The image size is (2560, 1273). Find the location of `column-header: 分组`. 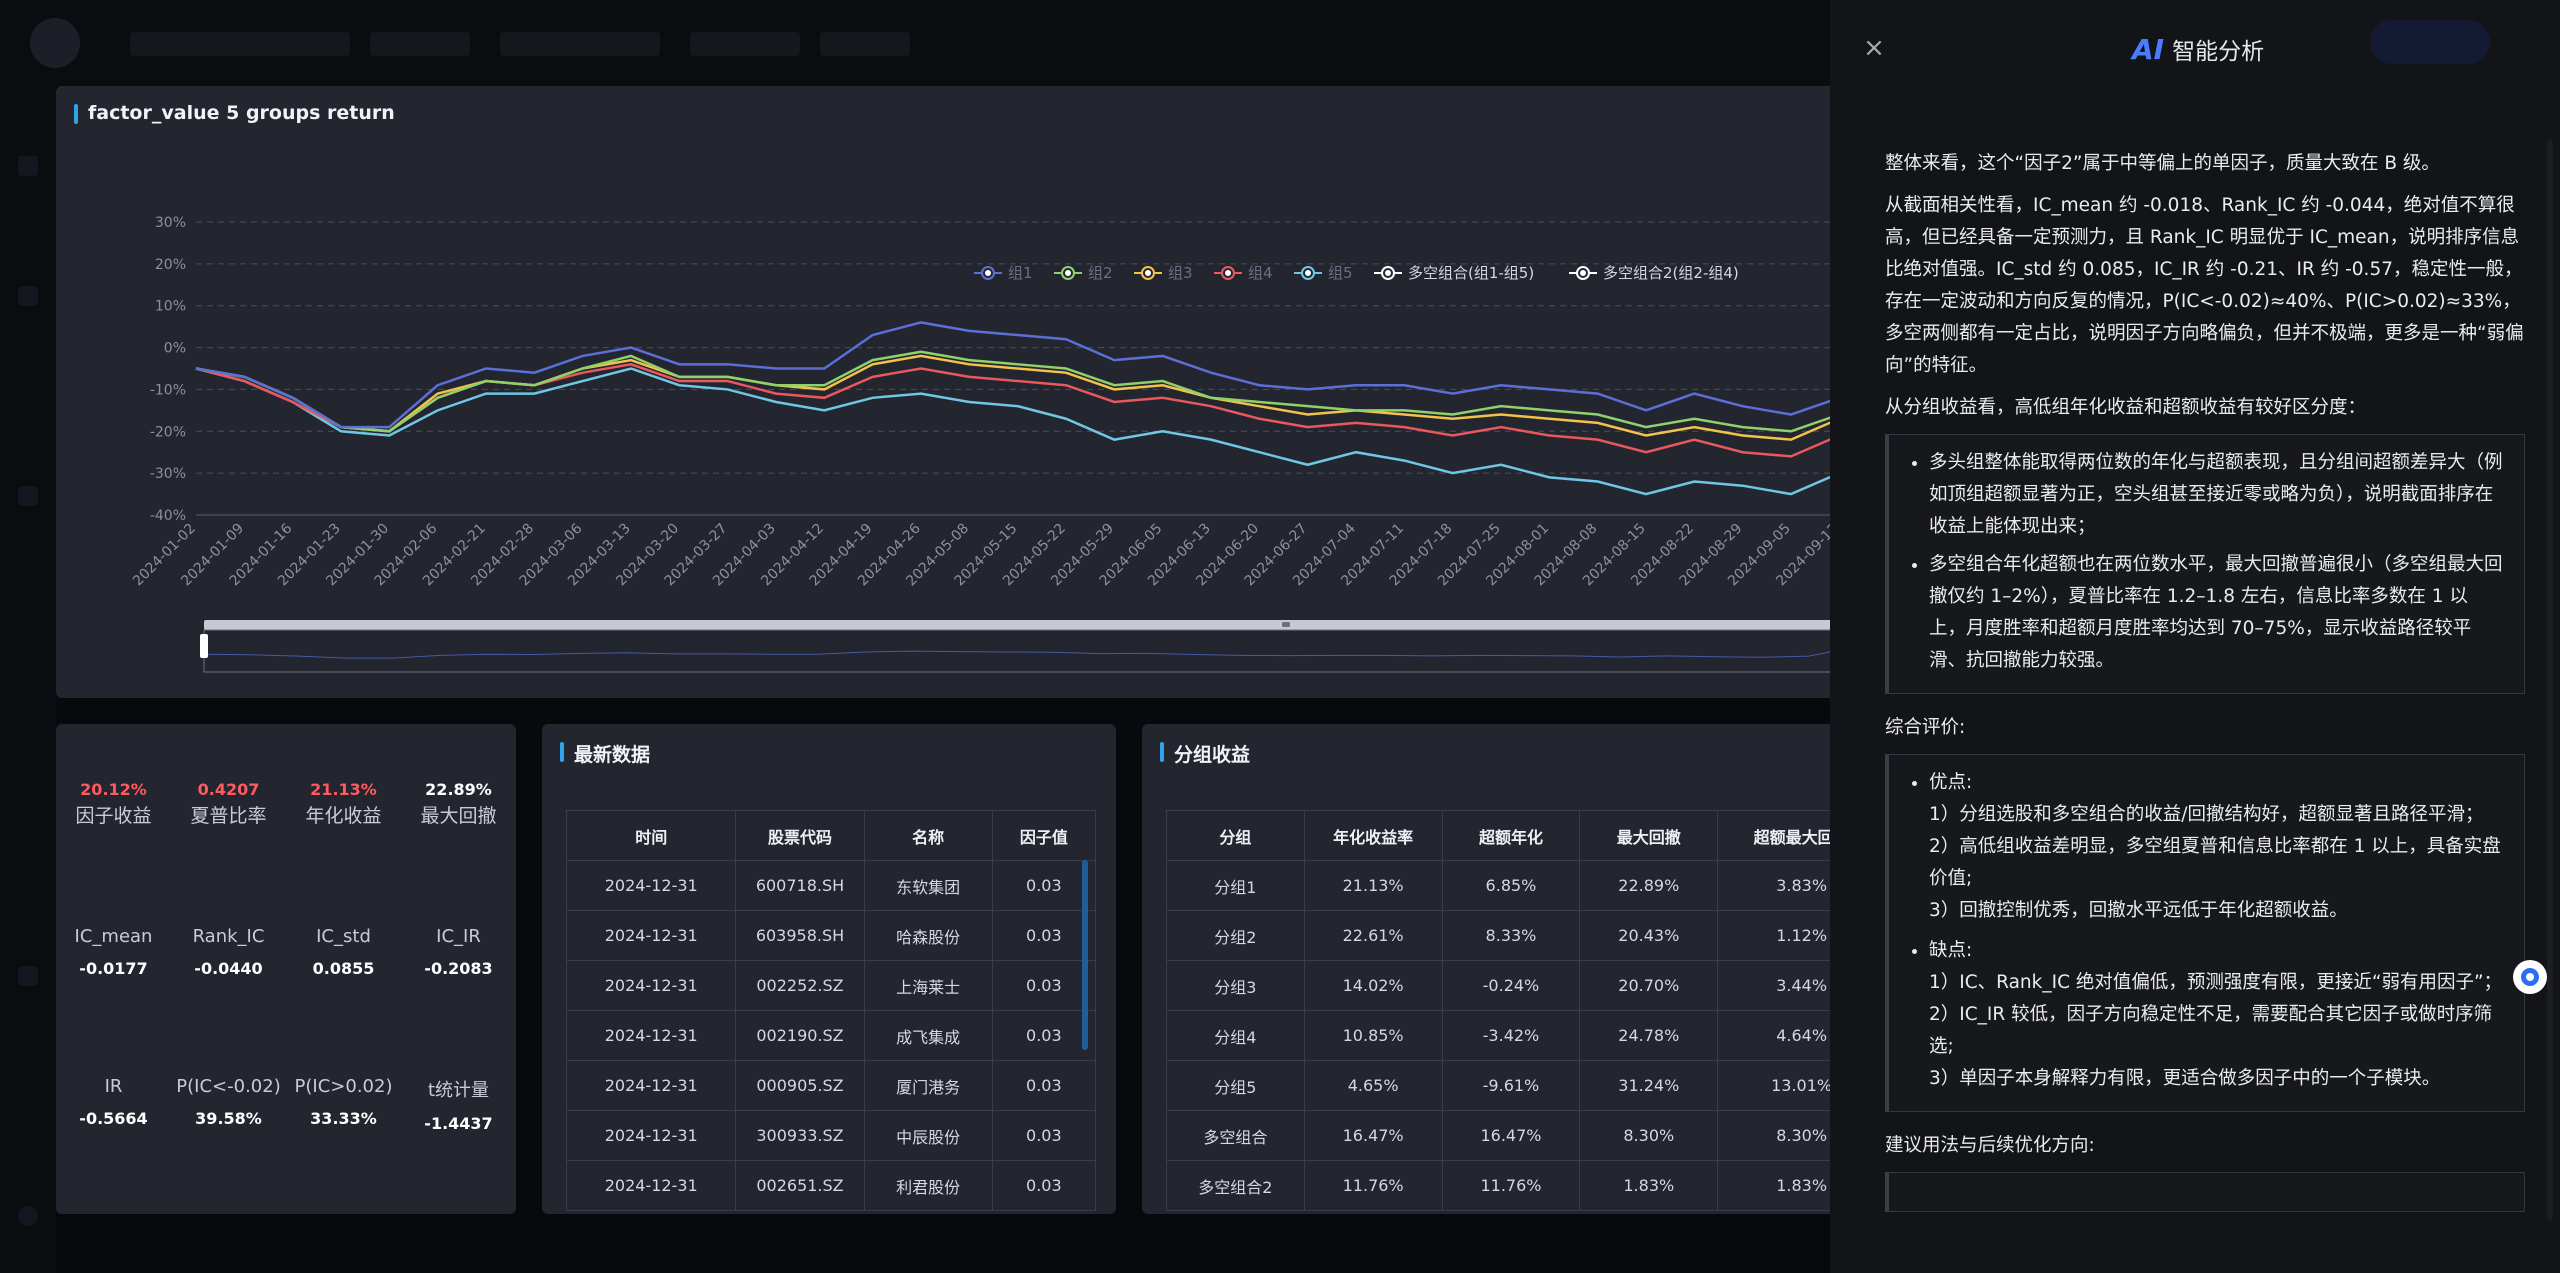

column-header: 分组 is located at coordinates (1235, 835).